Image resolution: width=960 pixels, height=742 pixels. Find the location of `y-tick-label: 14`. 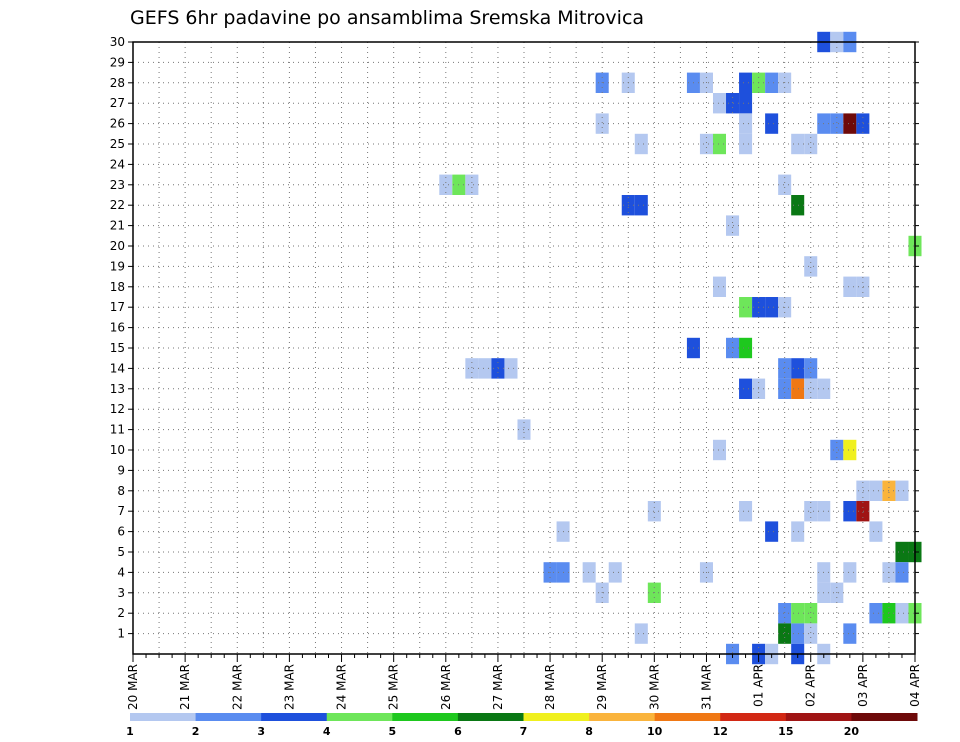

y-tick-label: 14 is located at coordinates (117, 368).